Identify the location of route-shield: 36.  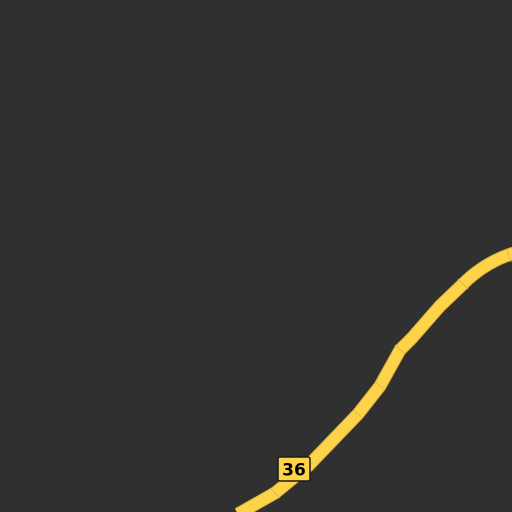
(294, 469).